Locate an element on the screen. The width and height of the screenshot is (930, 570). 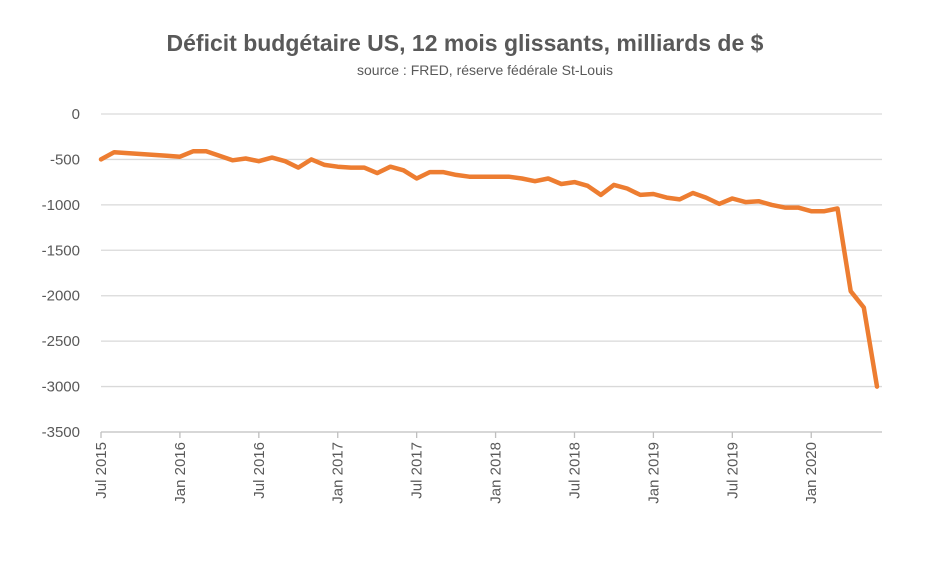
y-tick-label: -2500 is located at coordinates (61, 341).